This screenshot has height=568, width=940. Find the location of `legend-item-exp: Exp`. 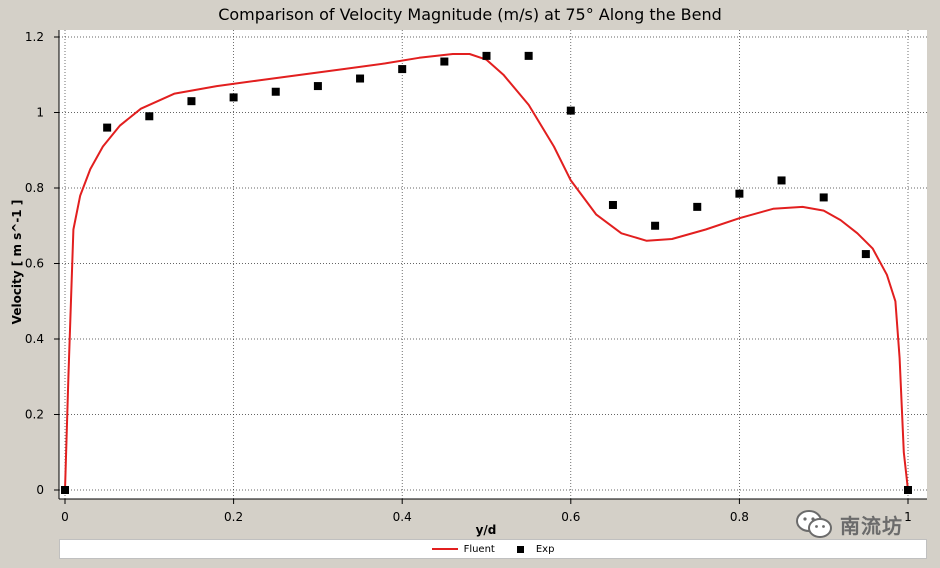

legend-item-exp: Exp is located at coordinates (535, 549).